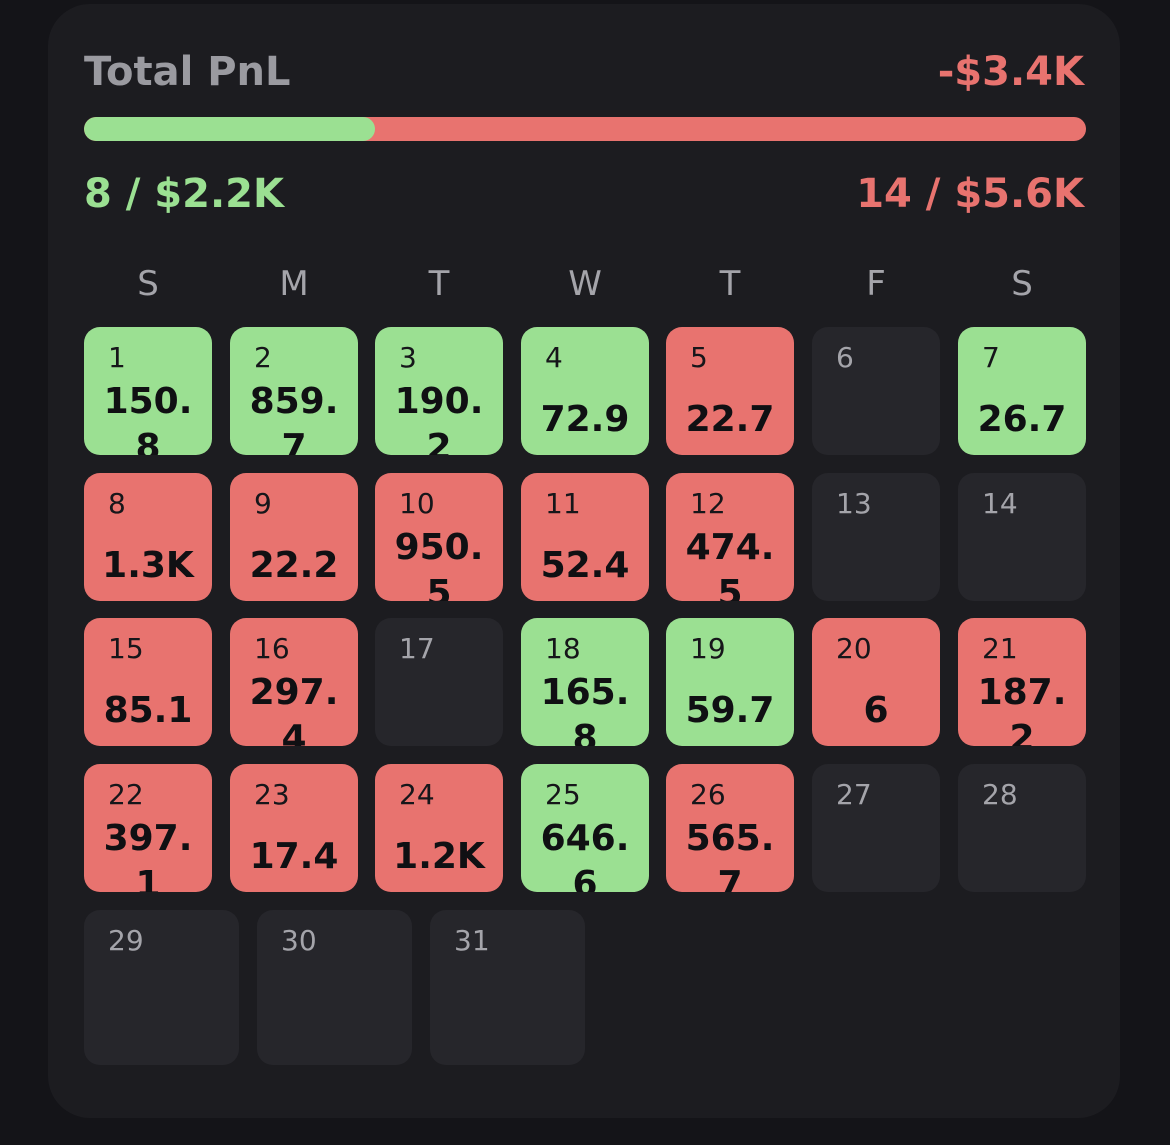 Image resolution: width=1170 pixels, height=1145 pixels. I want to click on day-pnl-value: 6, so click(876, 710).